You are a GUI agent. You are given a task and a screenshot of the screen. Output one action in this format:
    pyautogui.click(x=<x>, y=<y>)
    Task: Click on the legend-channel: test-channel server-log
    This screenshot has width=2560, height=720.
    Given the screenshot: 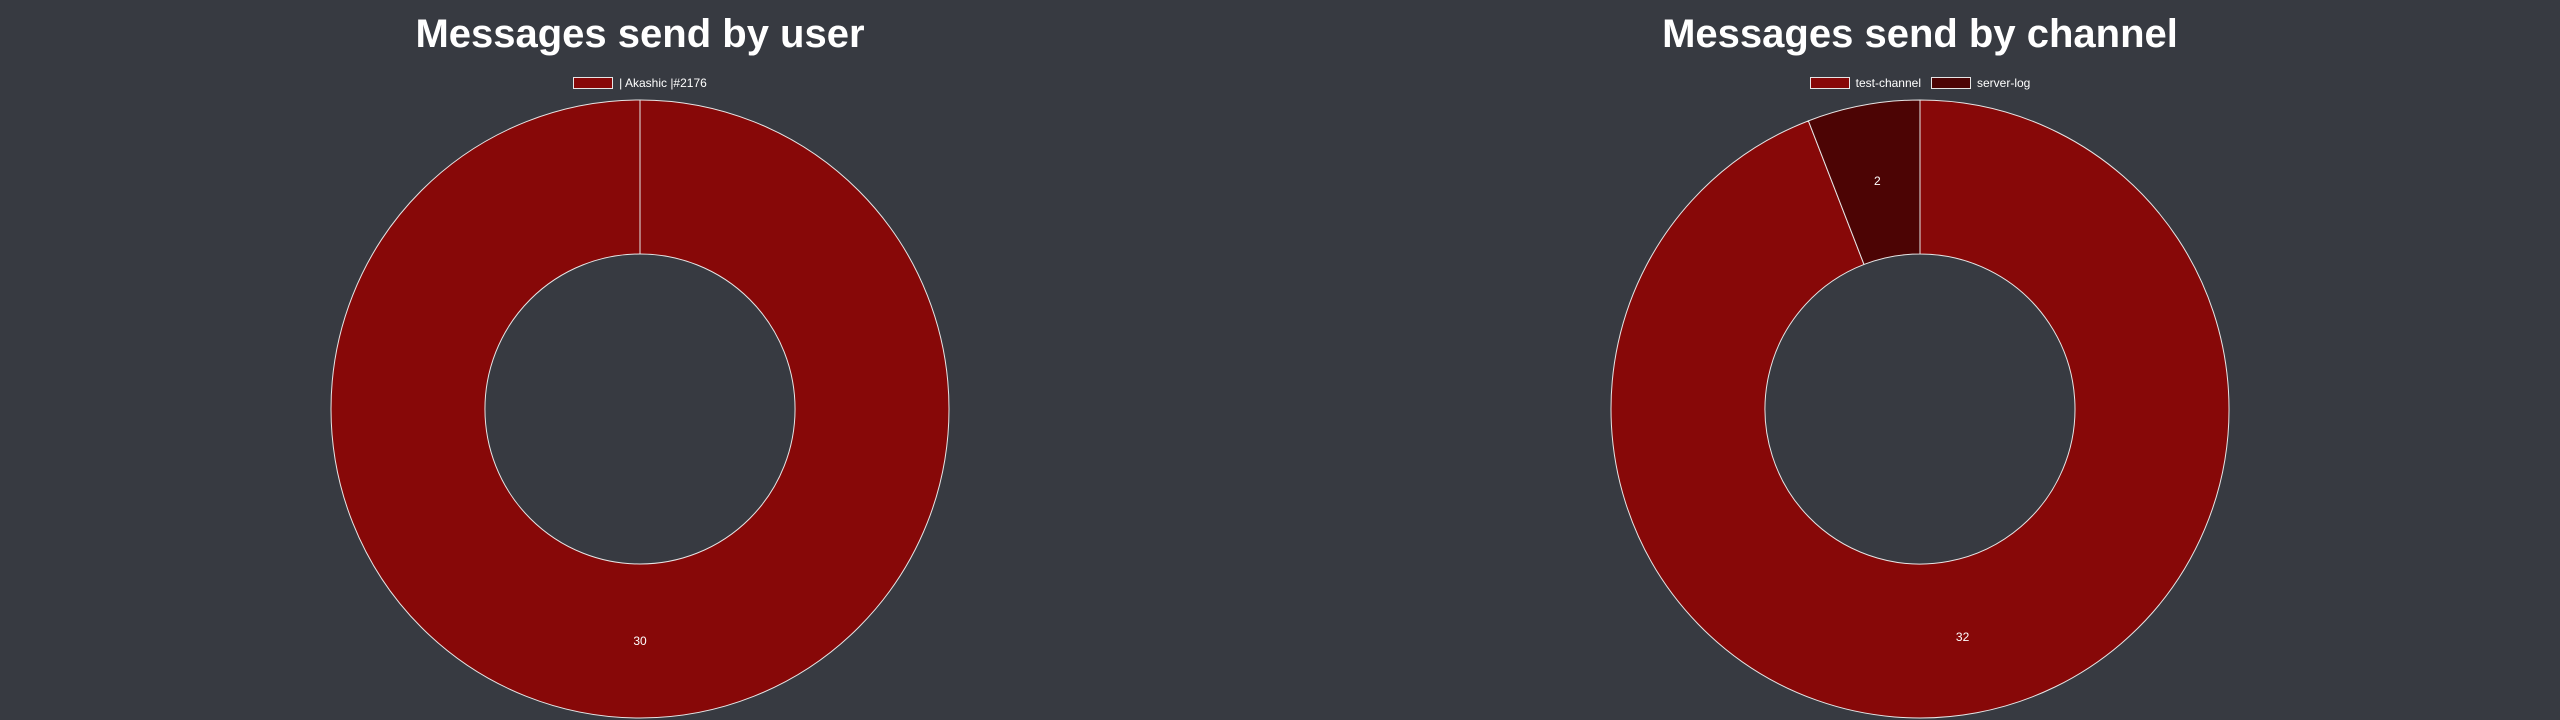 What is the action you would take?
    pyautogui.click(x=1920, y=83)
    